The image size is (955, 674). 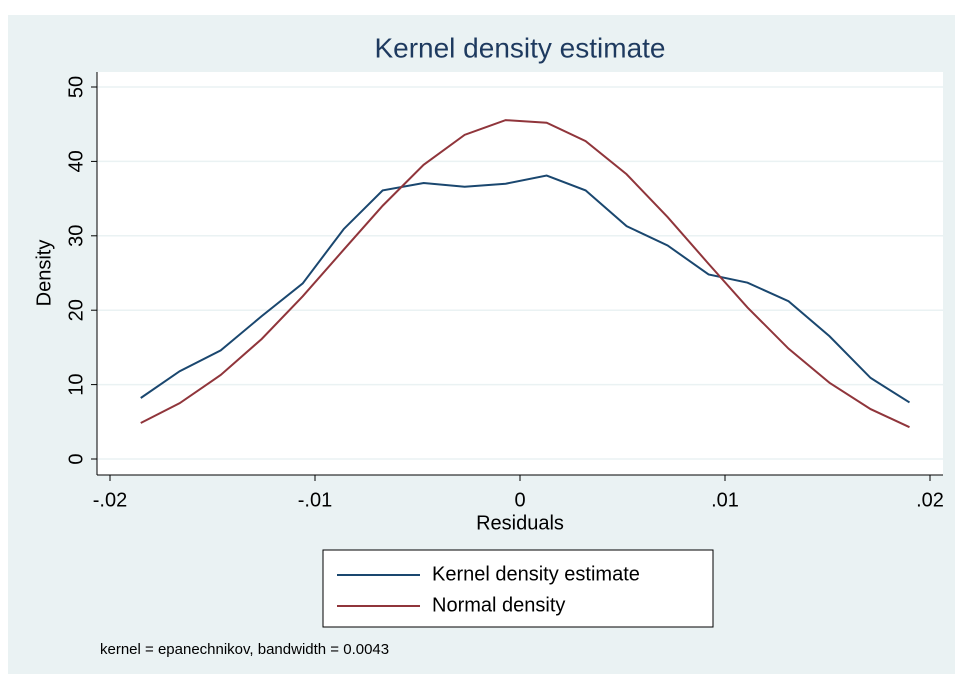 I want to click on legend, so click(x=518, y=588).